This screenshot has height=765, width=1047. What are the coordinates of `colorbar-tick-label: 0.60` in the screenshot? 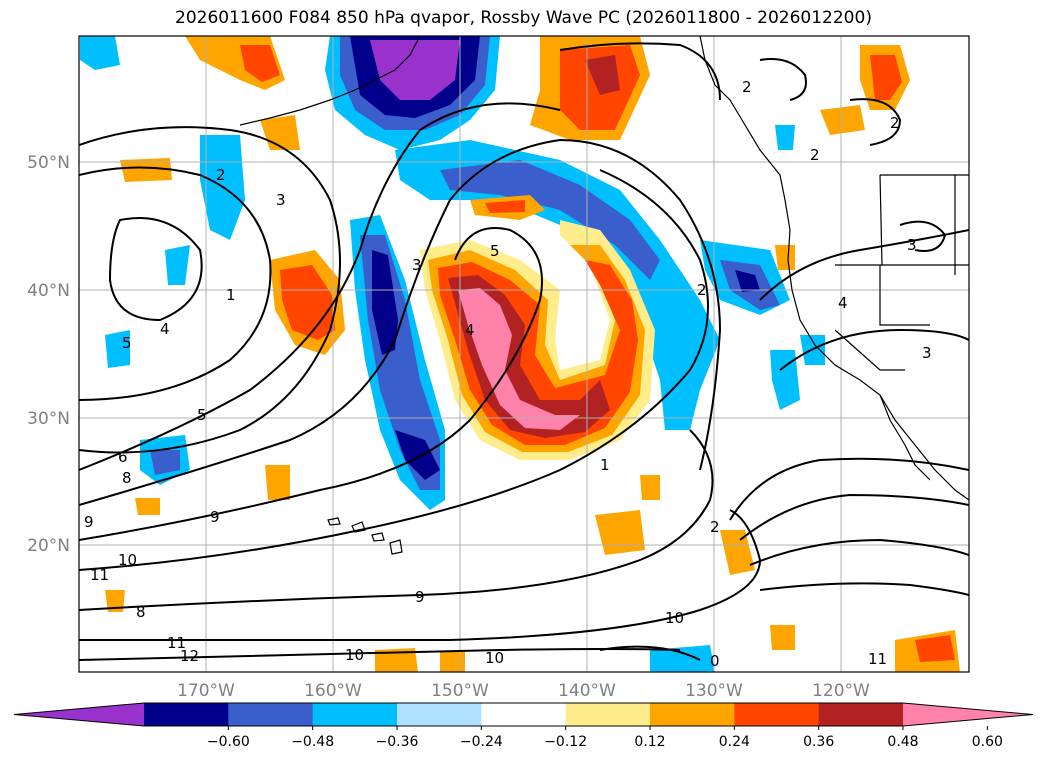 It's located at (987, 742).